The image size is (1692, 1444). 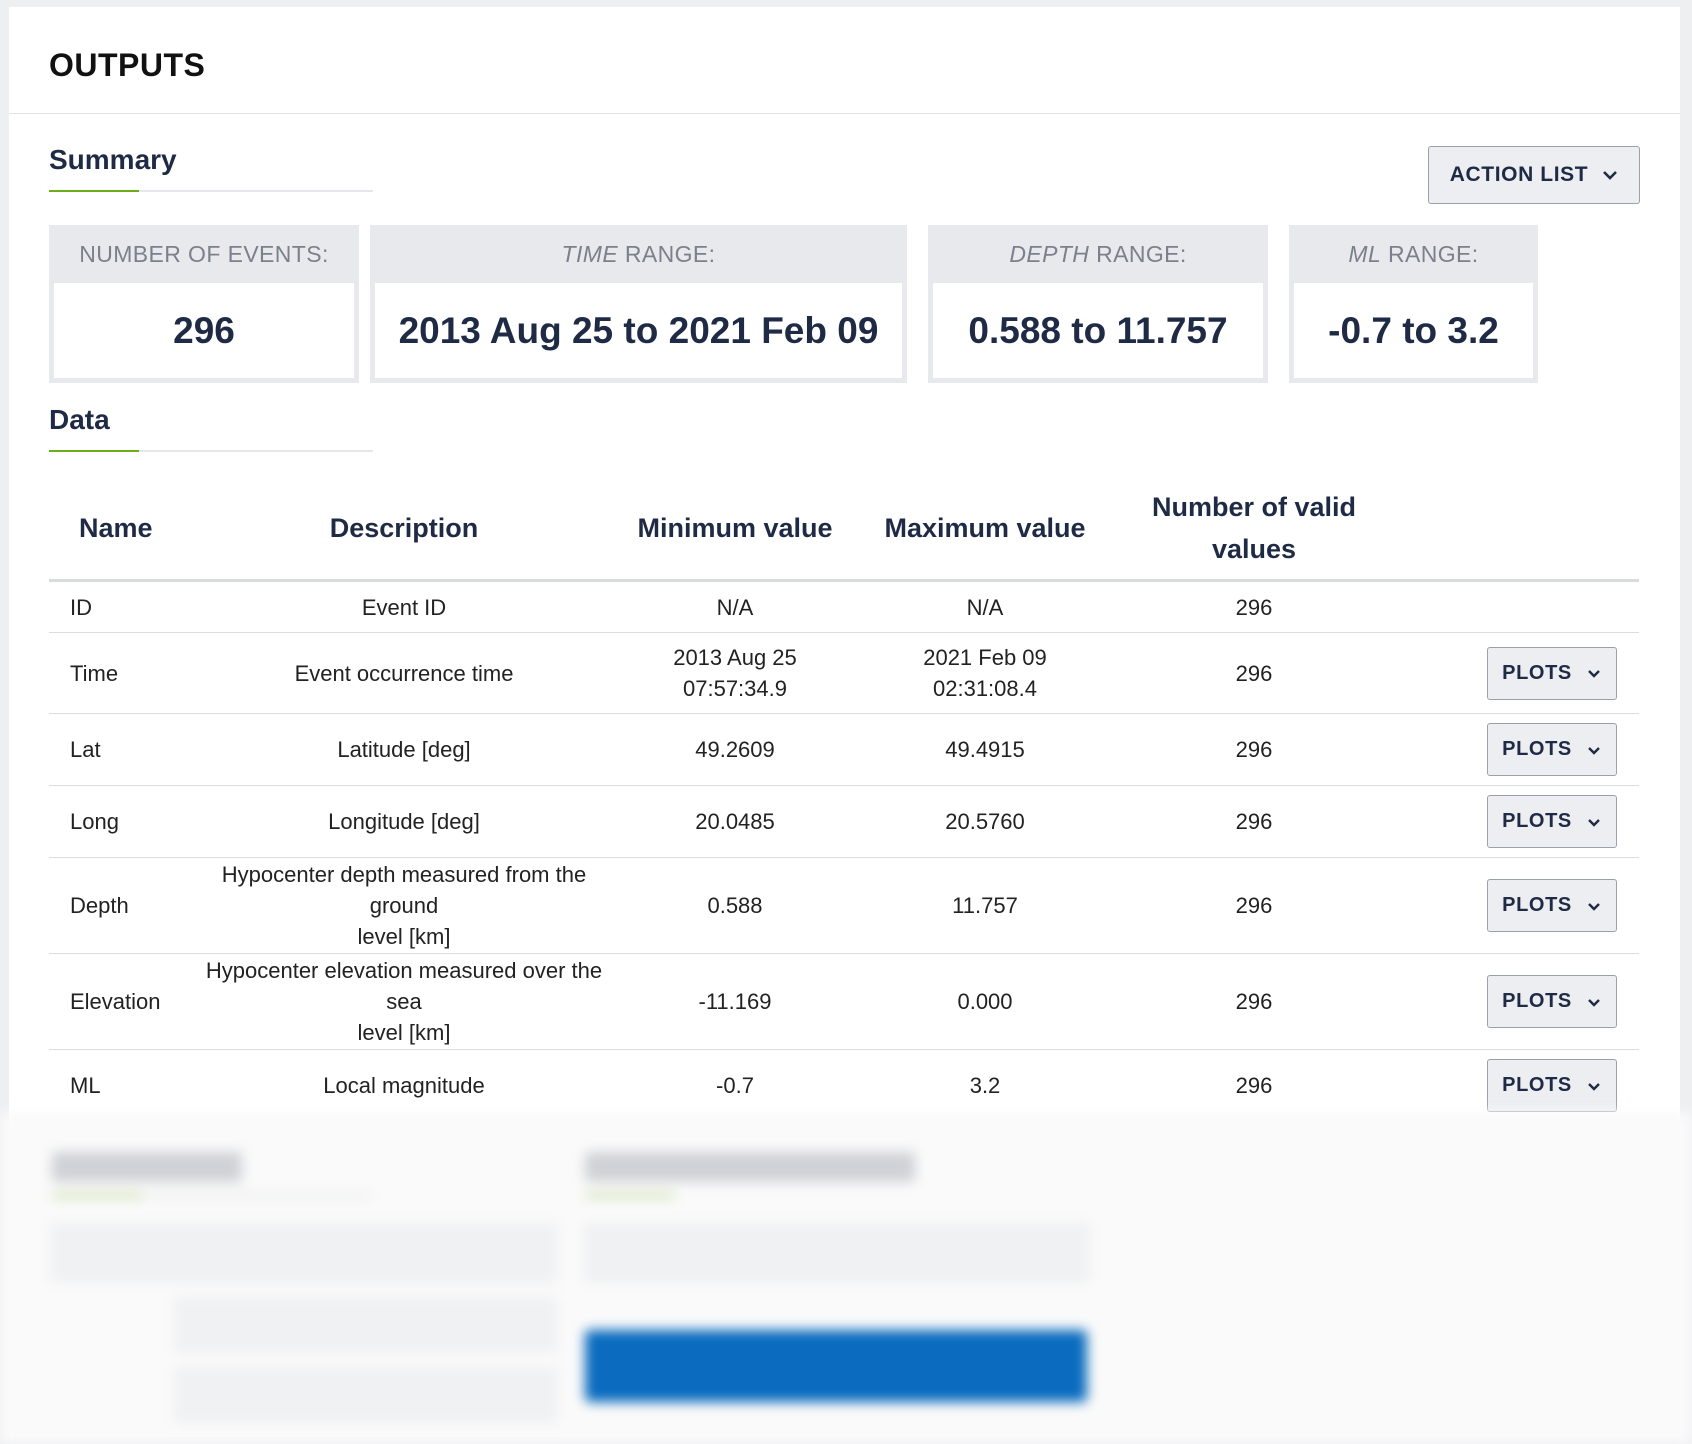 What do you see at coordinates (844, 60) in the screenshot?
I see `panel-header: OUTPUTS` at bounding box center [844, 60].